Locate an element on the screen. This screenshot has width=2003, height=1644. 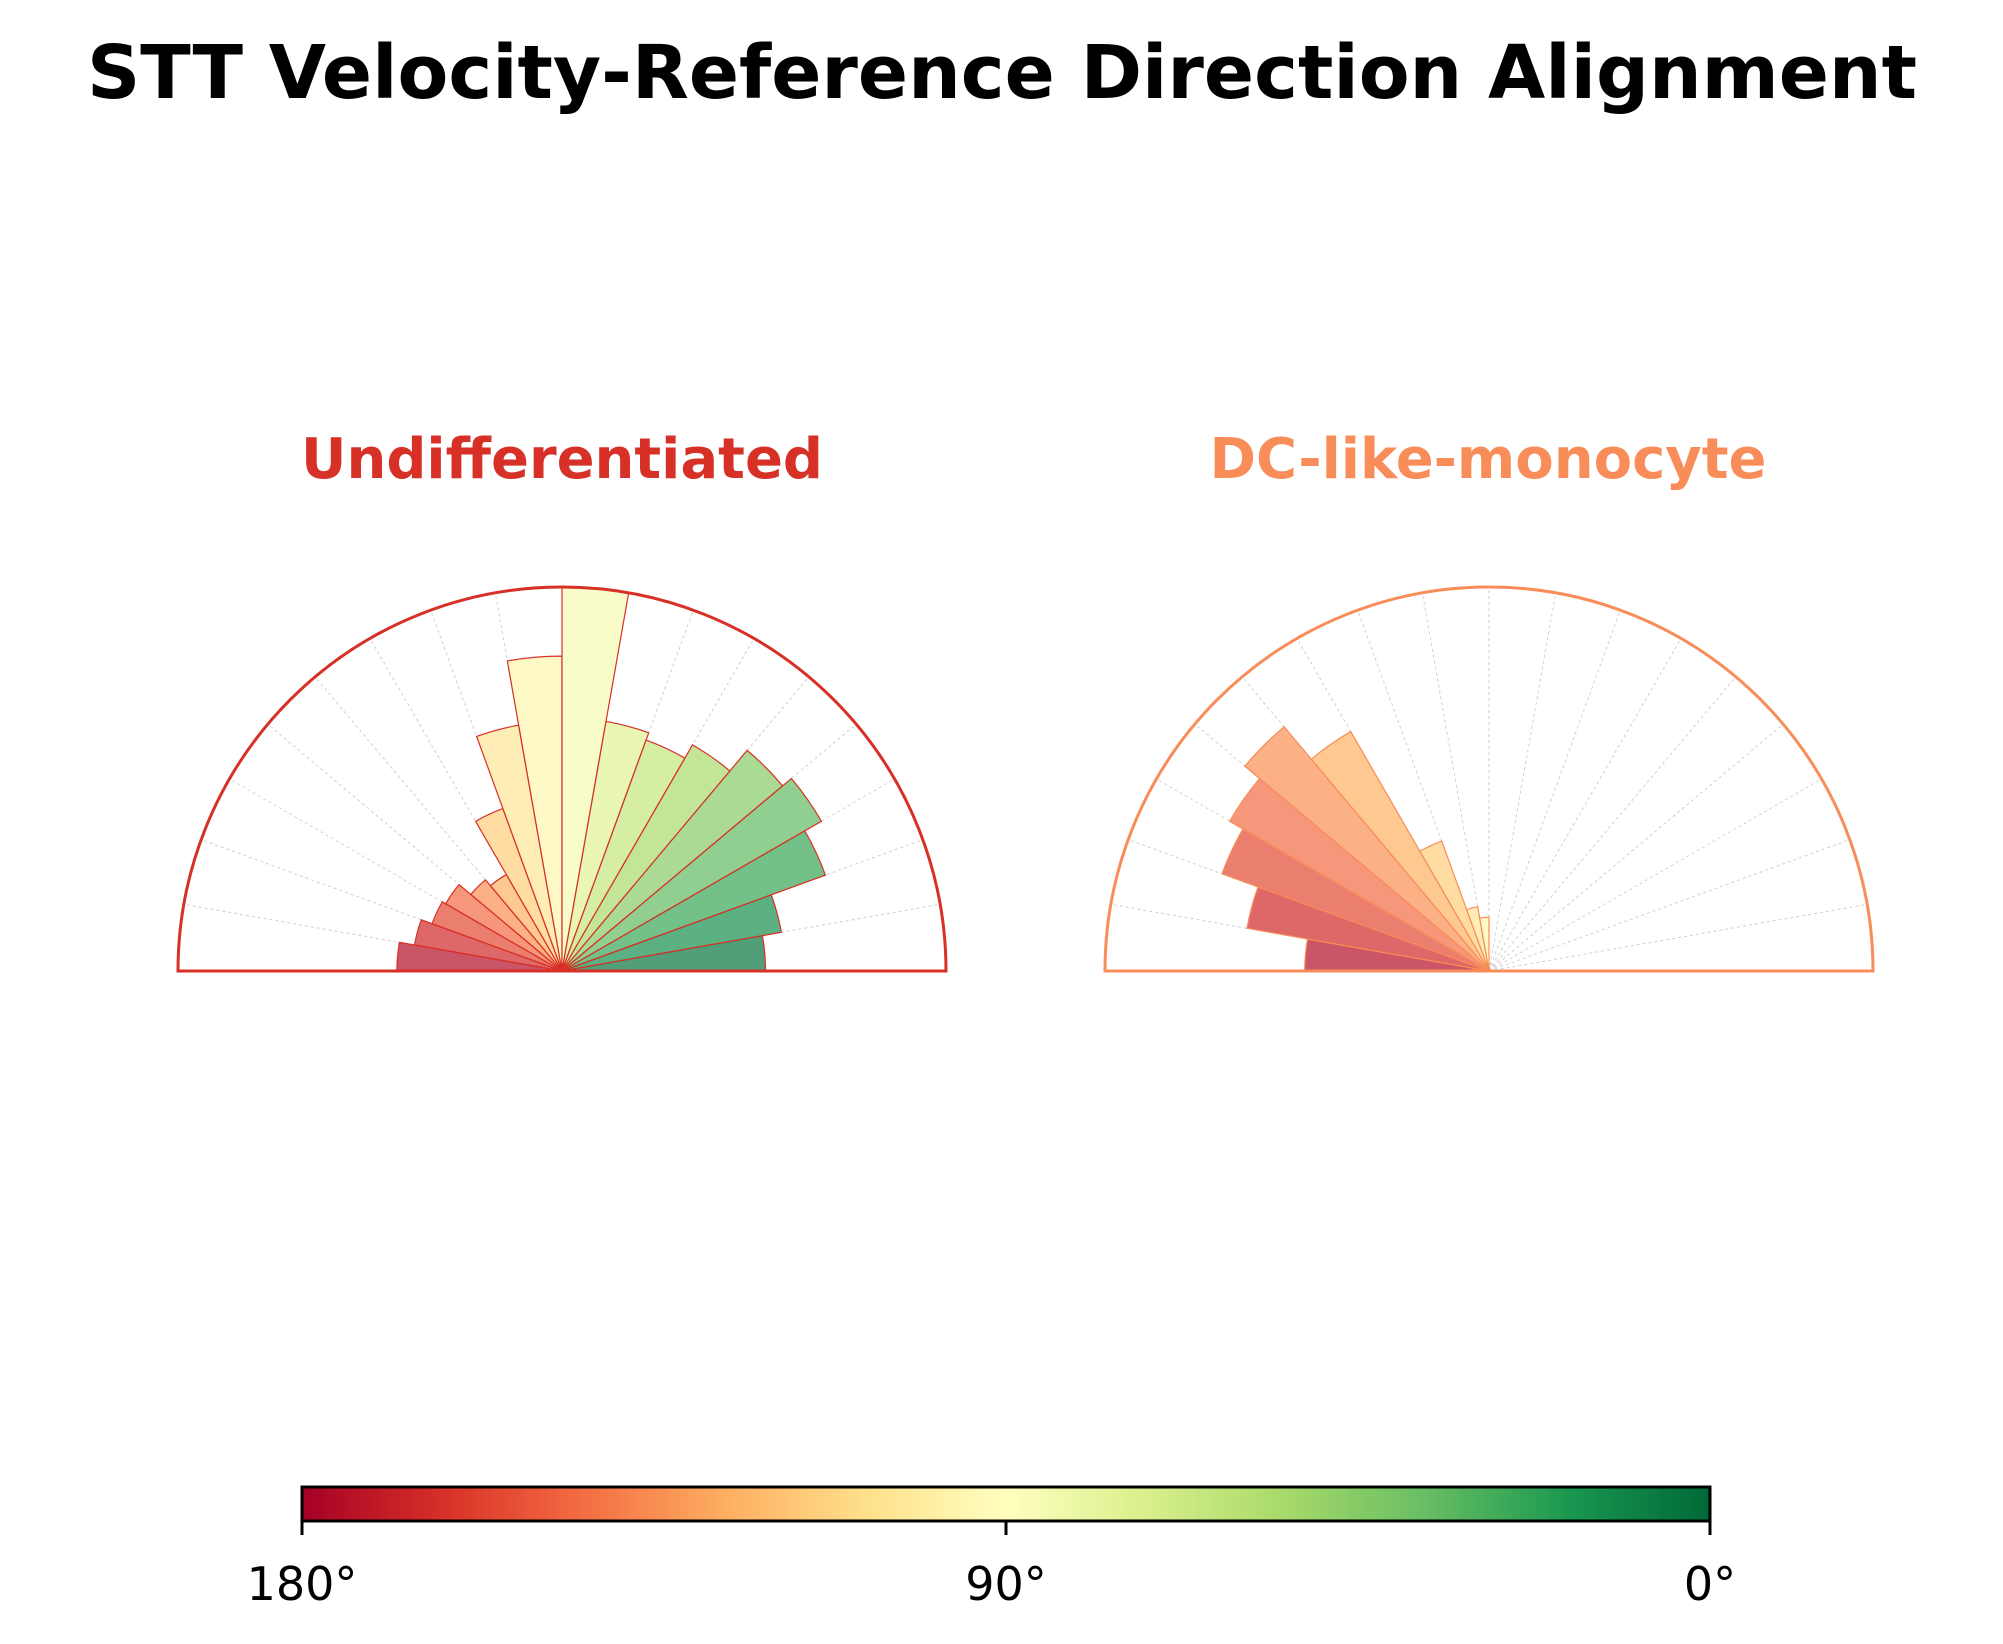
panel-dc-like-monocyte: DC-like-monocyte is located at coordinates (1489, 700).